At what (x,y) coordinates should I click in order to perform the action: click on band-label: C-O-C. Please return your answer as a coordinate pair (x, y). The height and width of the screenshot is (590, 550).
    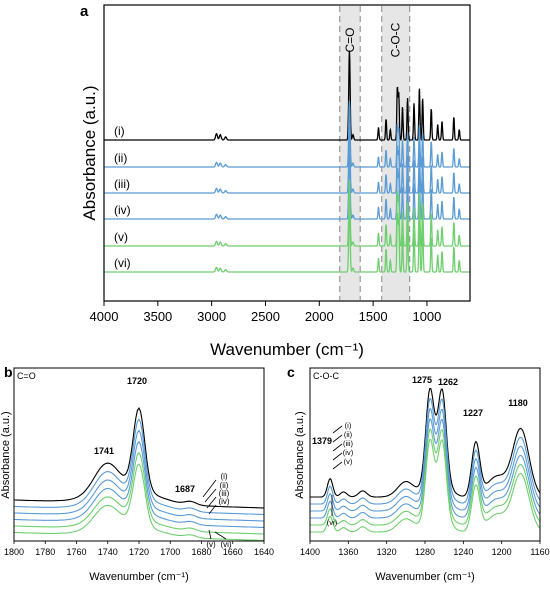
    Looking at the image, I should click on (396, 39).